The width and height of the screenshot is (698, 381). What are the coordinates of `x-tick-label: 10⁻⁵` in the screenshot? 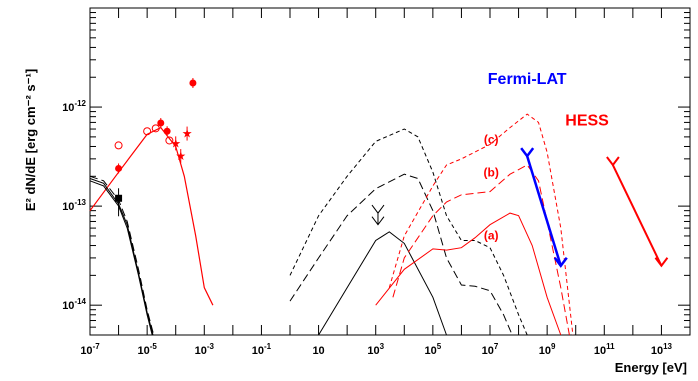 It's located at (147, 349).